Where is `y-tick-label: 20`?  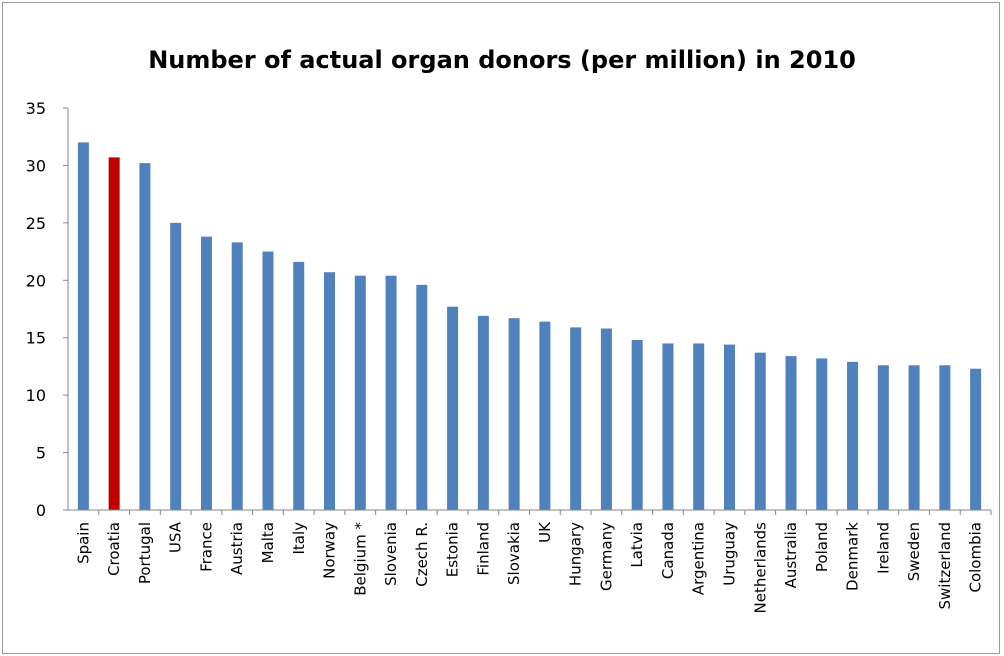
y-tick-label: 20 is located at coordinates (36, 280).